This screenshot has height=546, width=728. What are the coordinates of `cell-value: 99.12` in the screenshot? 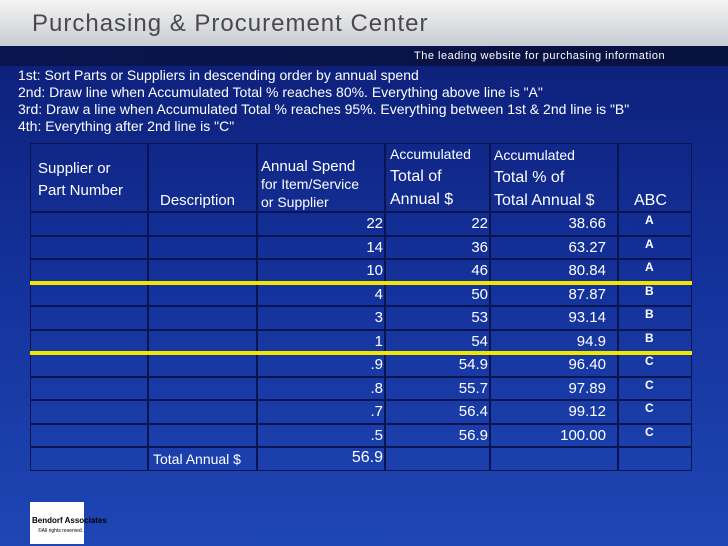 It's located at (587, 411).